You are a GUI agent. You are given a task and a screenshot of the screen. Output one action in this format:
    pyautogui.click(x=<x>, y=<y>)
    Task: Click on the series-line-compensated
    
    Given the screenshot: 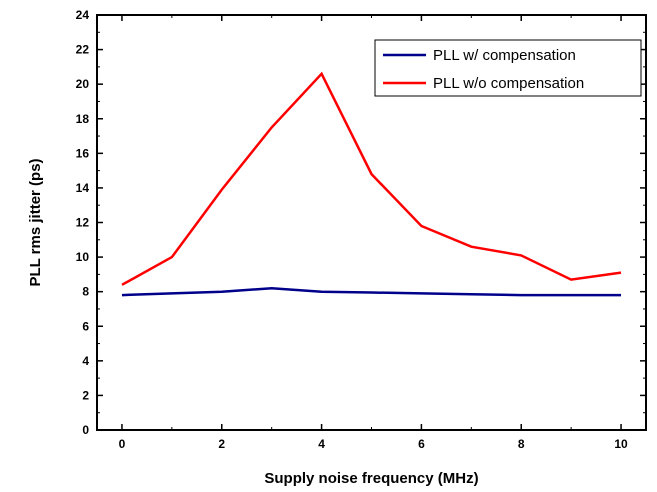 What is the action you would take?
    pyautogui.click(x=371, y=291)
    